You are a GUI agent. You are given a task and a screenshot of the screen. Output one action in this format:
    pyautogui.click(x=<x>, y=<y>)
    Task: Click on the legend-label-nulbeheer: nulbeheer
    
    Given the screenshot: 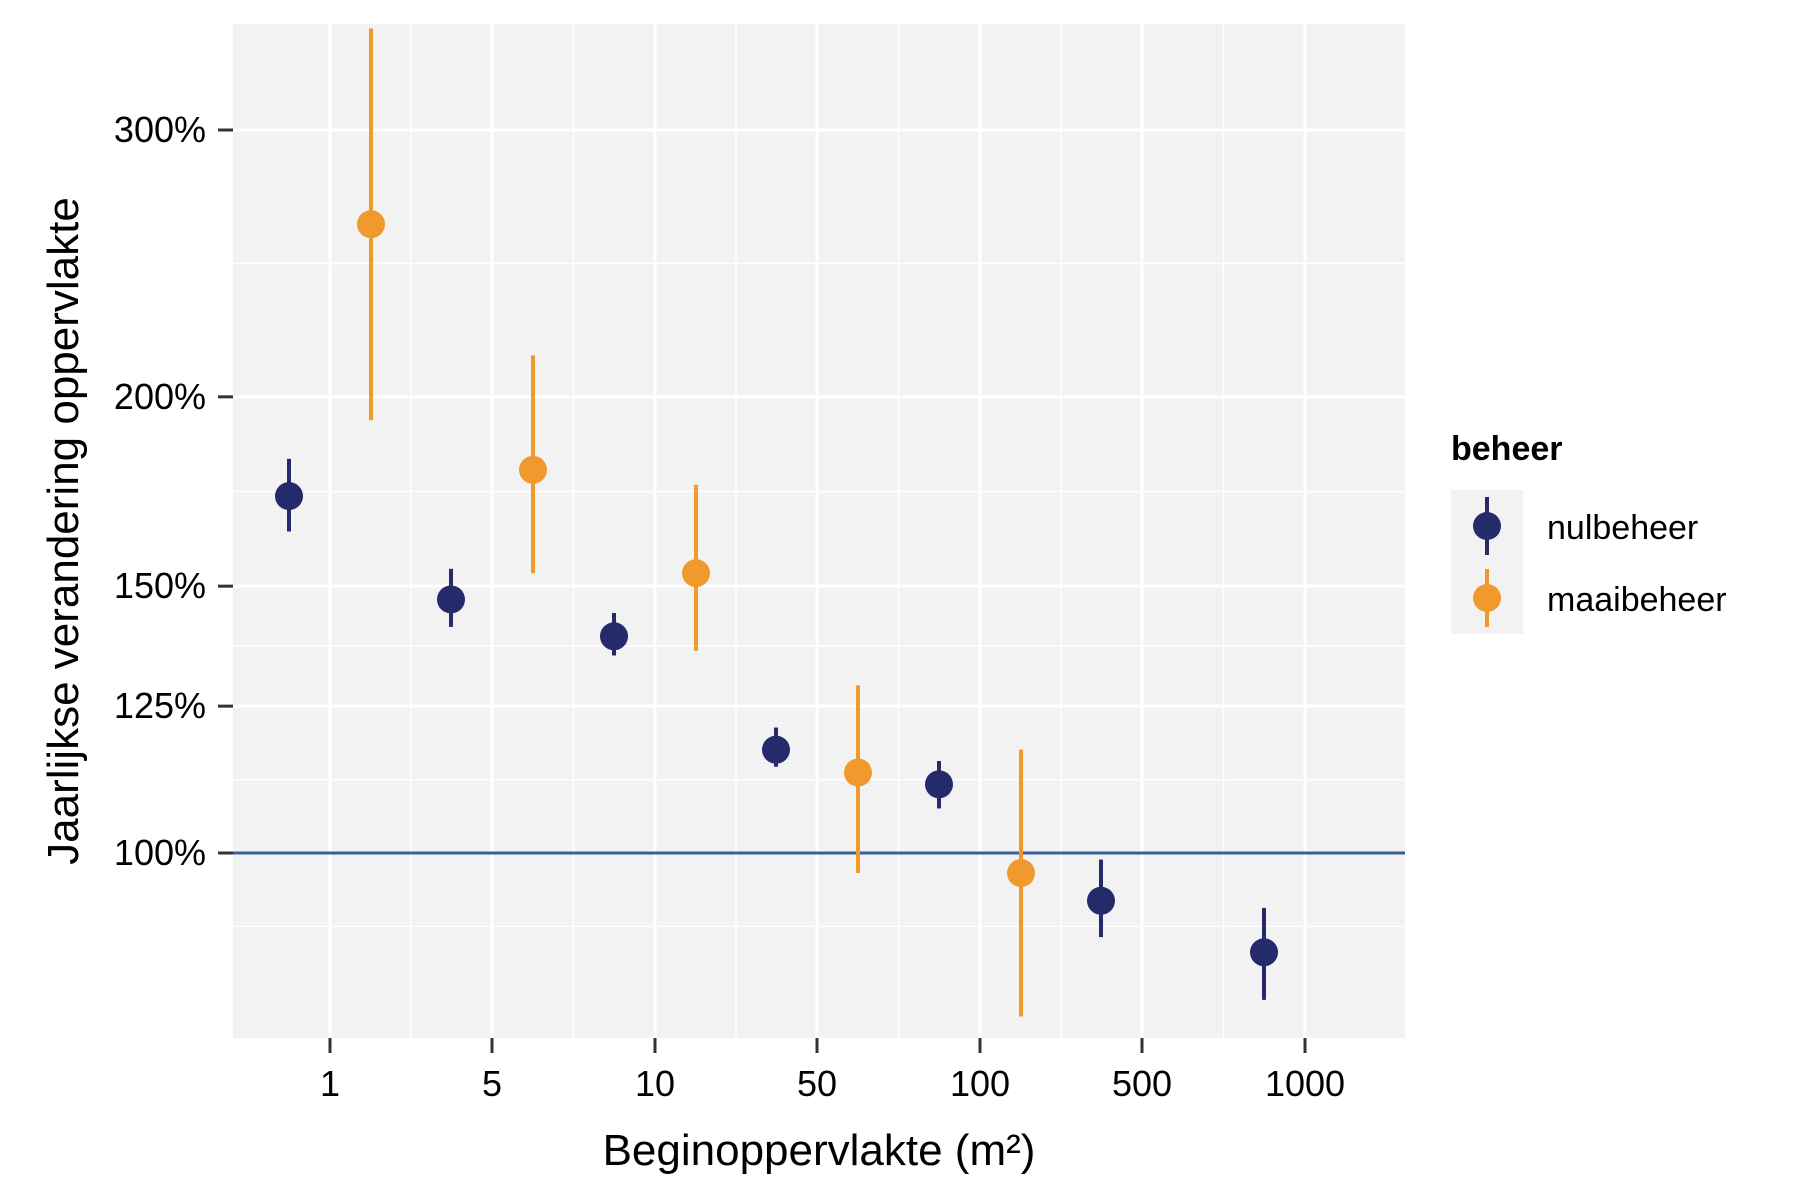 What is the action you would take?
    pyautogui.click(x=1622, y=528)
    